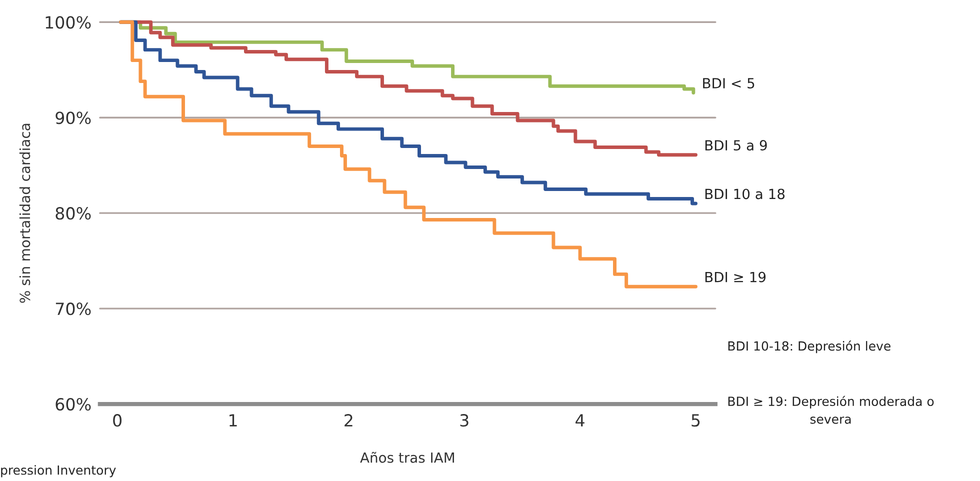 Image resolution: width=980 pixels, height=481 pixels. I want to click on text: BDI 10-18: Depresión leve, so click(809, 347).